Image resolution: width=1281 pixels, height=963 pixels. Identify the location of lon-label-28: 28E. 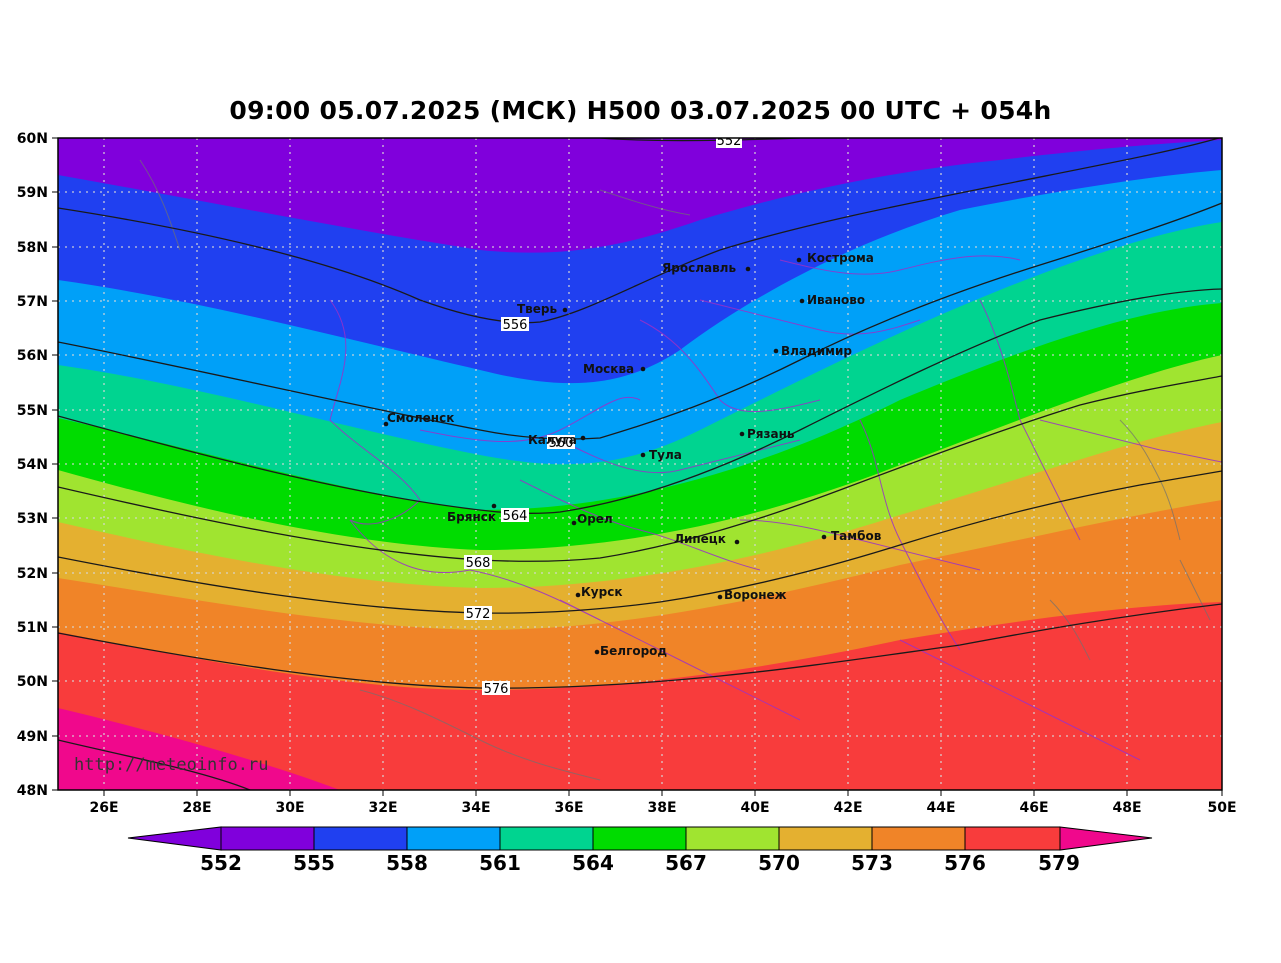
(196, 808).